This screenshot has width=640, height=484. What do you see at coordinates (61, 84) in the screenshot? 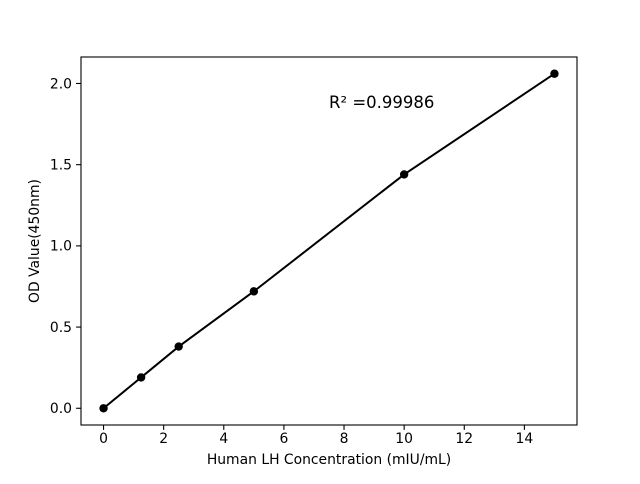
I see `y-tick-label: 2.0` at bounding box center [61, 84].